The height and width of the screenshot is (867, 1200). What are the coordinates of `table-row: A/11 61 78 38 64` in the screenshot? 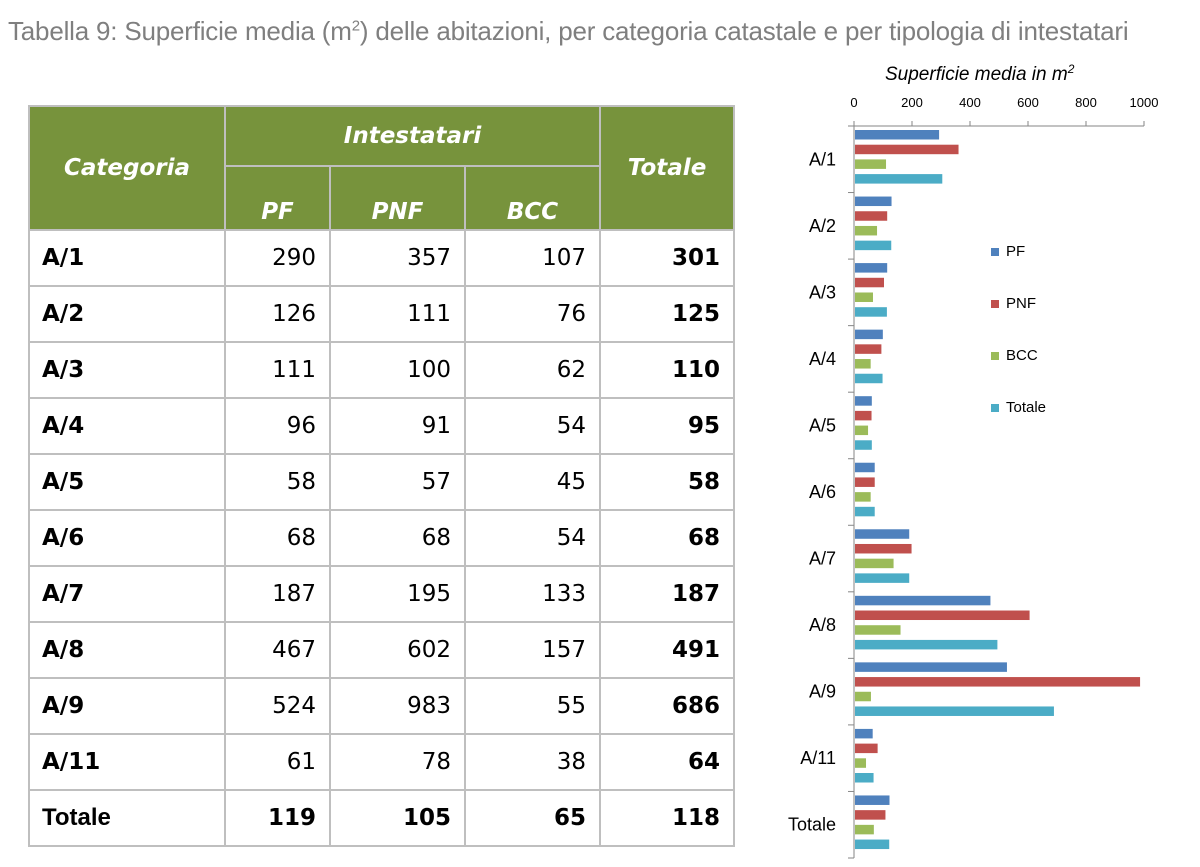 It's located at (382, 762).